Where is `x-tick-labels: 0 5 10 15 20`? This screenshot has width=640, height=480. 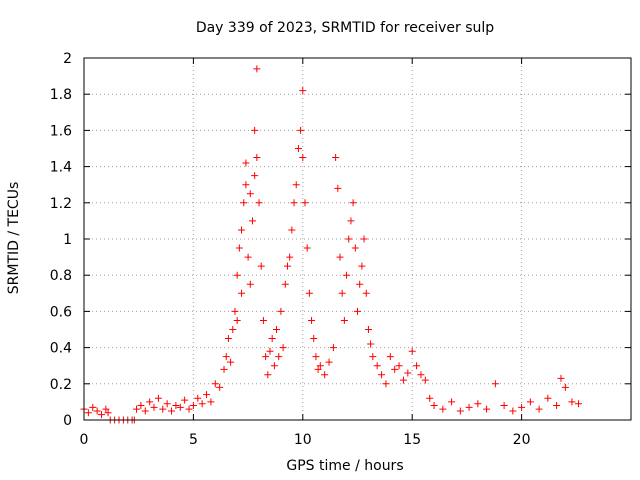 x-tick-labels: 0 5 10 15 20 is located at coordinates (305, 440).